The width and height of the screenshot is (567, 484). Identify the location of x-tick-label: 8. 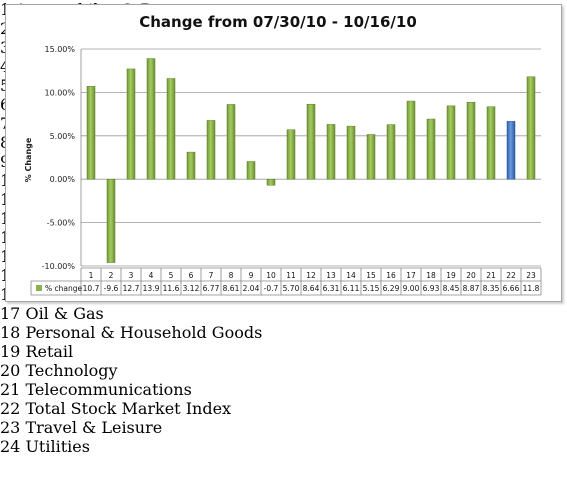
(231, 275).